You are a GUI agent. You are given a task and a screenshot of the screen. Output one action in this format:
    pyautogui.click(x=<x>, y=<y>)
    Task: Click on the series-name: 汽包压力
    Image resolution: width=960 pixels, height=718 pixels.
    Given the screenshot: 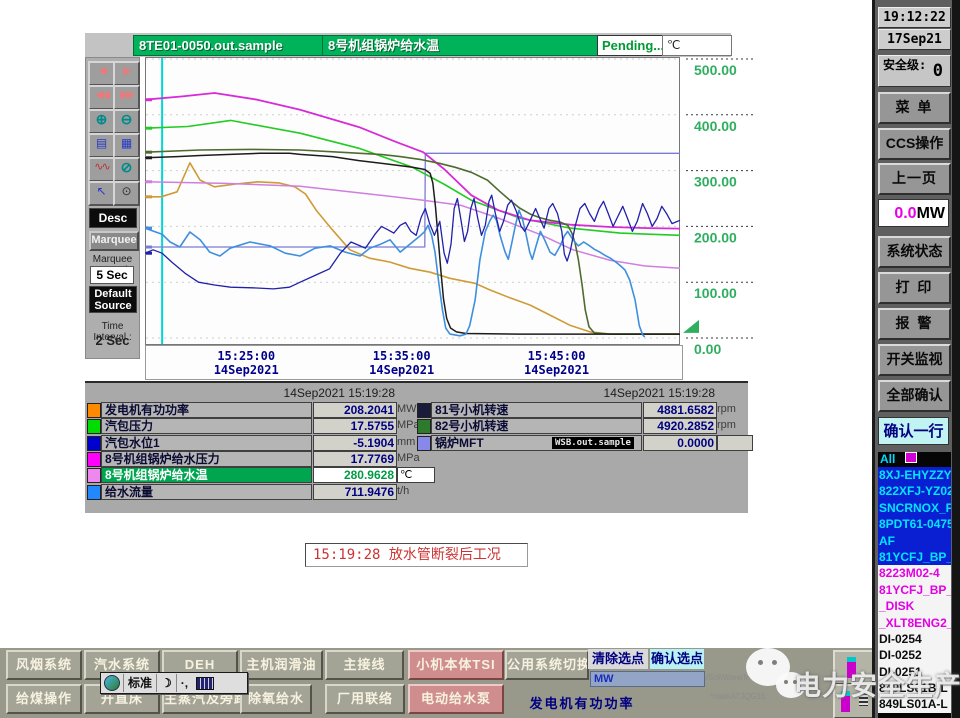 What is the action you would take?
    pyautogui.click(x=206, y=426)
    